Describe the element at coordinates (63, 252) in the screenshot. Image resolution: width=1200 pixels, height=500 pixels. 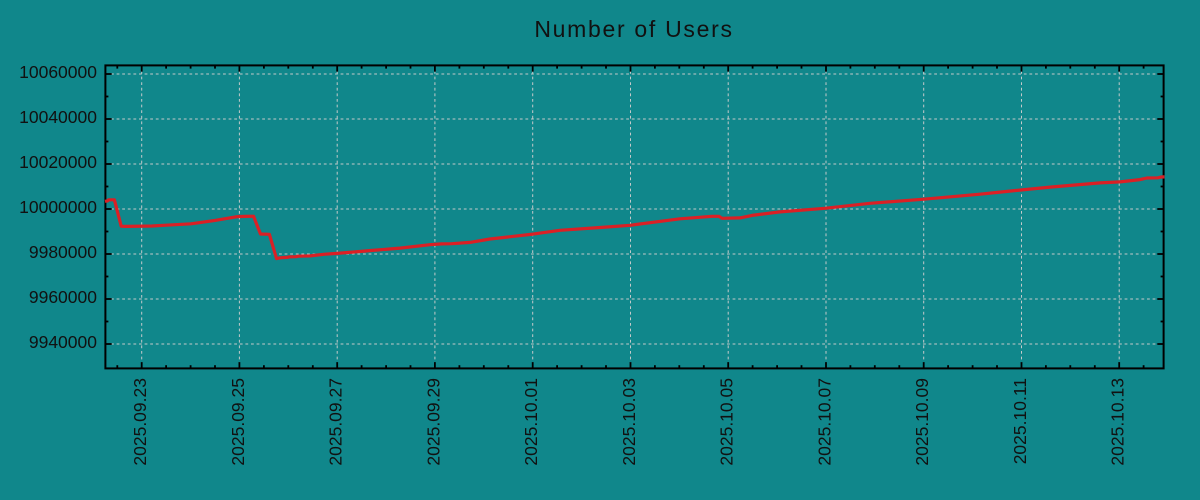
I see `svg-text: 9980000` at that location.